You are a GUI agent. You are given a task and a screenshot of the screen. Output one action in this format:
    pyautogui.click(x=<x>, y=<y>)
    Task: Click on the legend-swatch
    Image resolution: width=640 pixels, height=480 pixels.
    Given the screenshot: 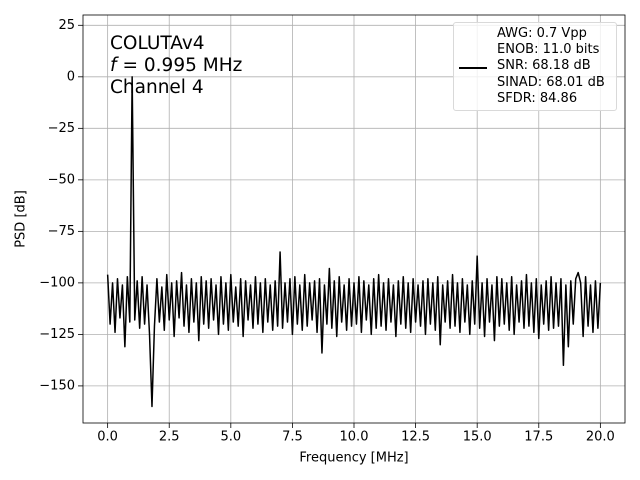 What is the action you would take?
    pyautogui.click(x=473, y=68)
    